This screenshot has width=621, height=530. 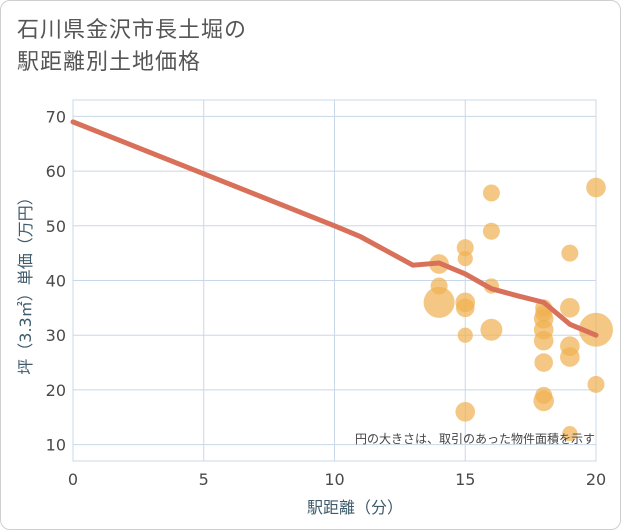 What do you see at coordinates (25, 281) in the screenshot?
I see `y-axis-label: 坪（3.3㎡）単価（万円）` at bounding box center [25, 281].